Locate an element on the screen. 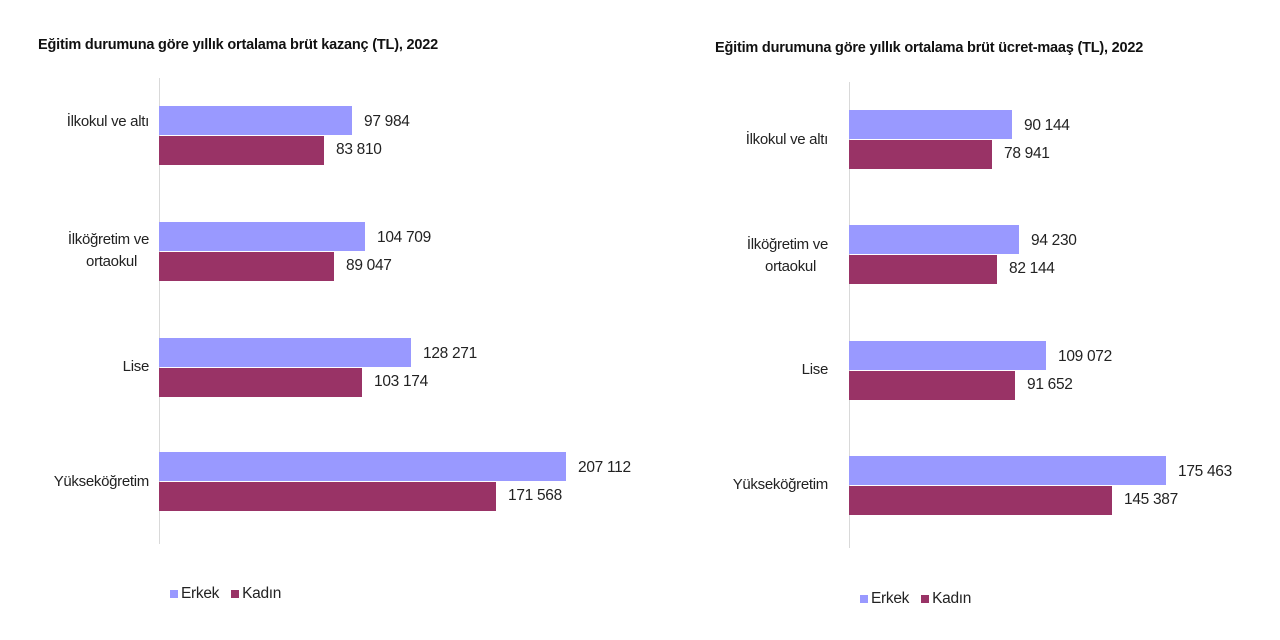  bar-value-label: 103 174 is located at coordinates (401, 381).